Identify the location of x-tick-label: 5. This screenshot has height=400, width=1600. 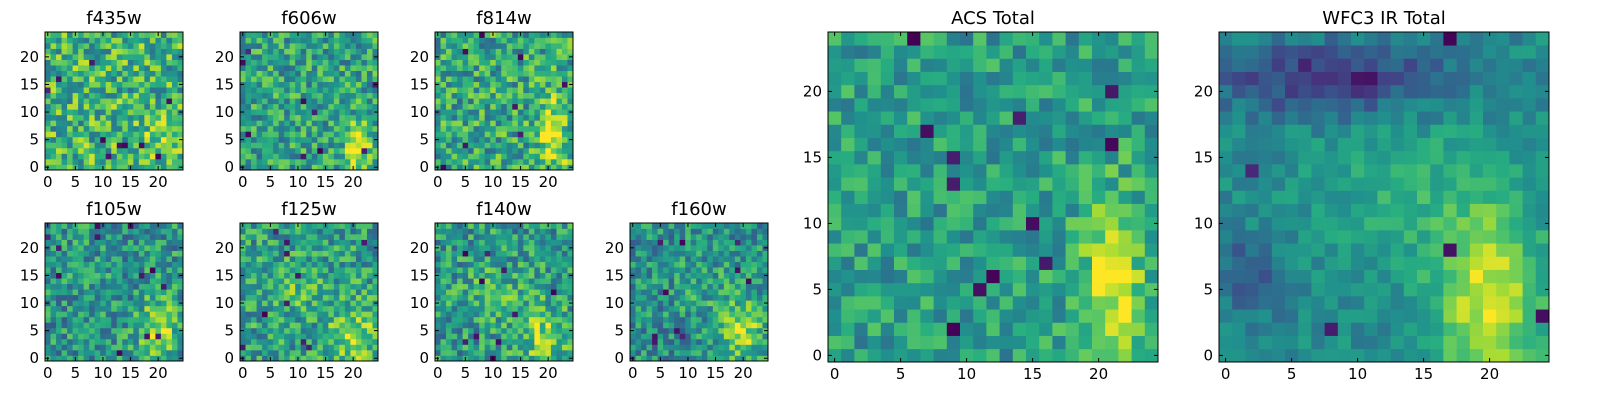
(271, 182).